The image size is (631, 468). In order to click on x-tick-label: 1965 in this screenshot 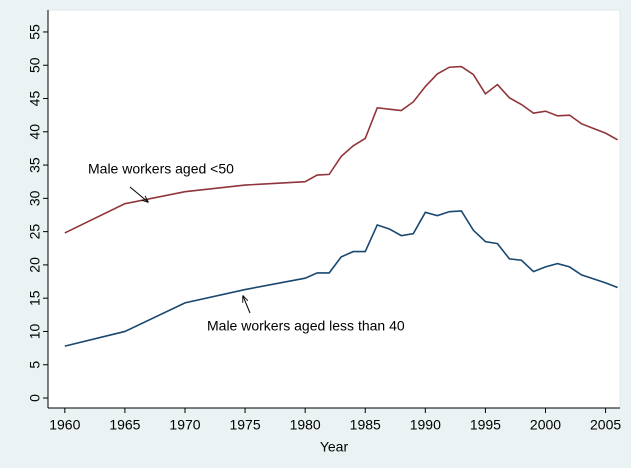, I will do `click(124, 425)`.